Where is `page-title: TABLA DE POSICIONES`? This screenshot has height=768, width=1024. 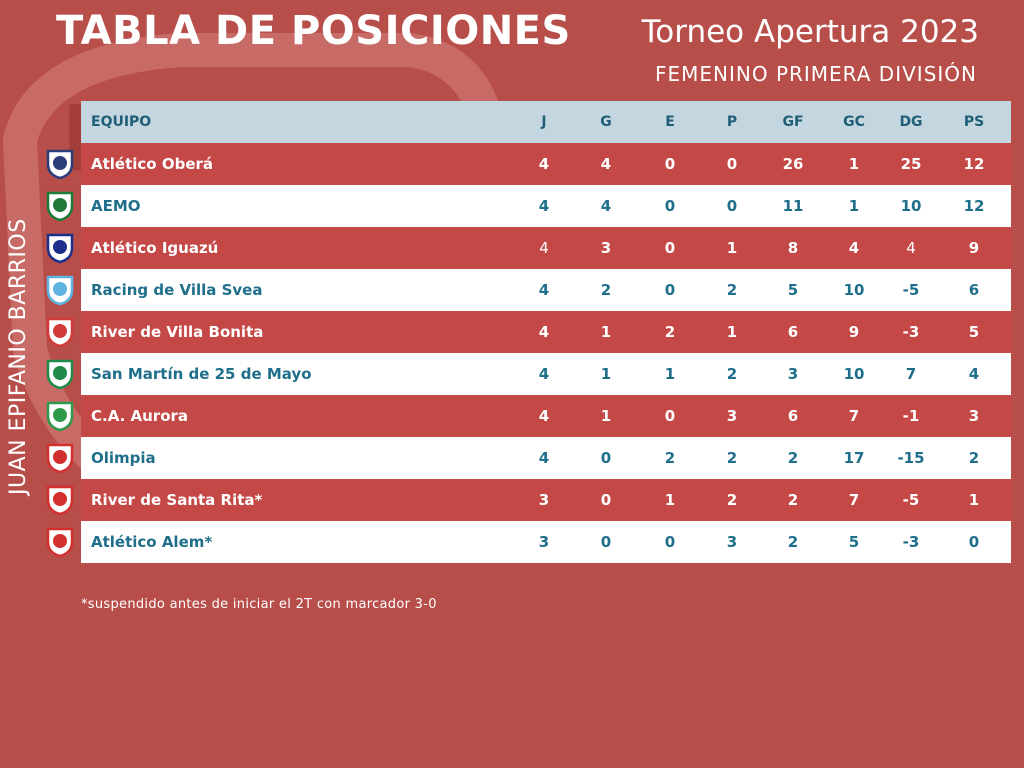 page-title: TABLA DE POSICIONES is located at coordinates (313, 31).